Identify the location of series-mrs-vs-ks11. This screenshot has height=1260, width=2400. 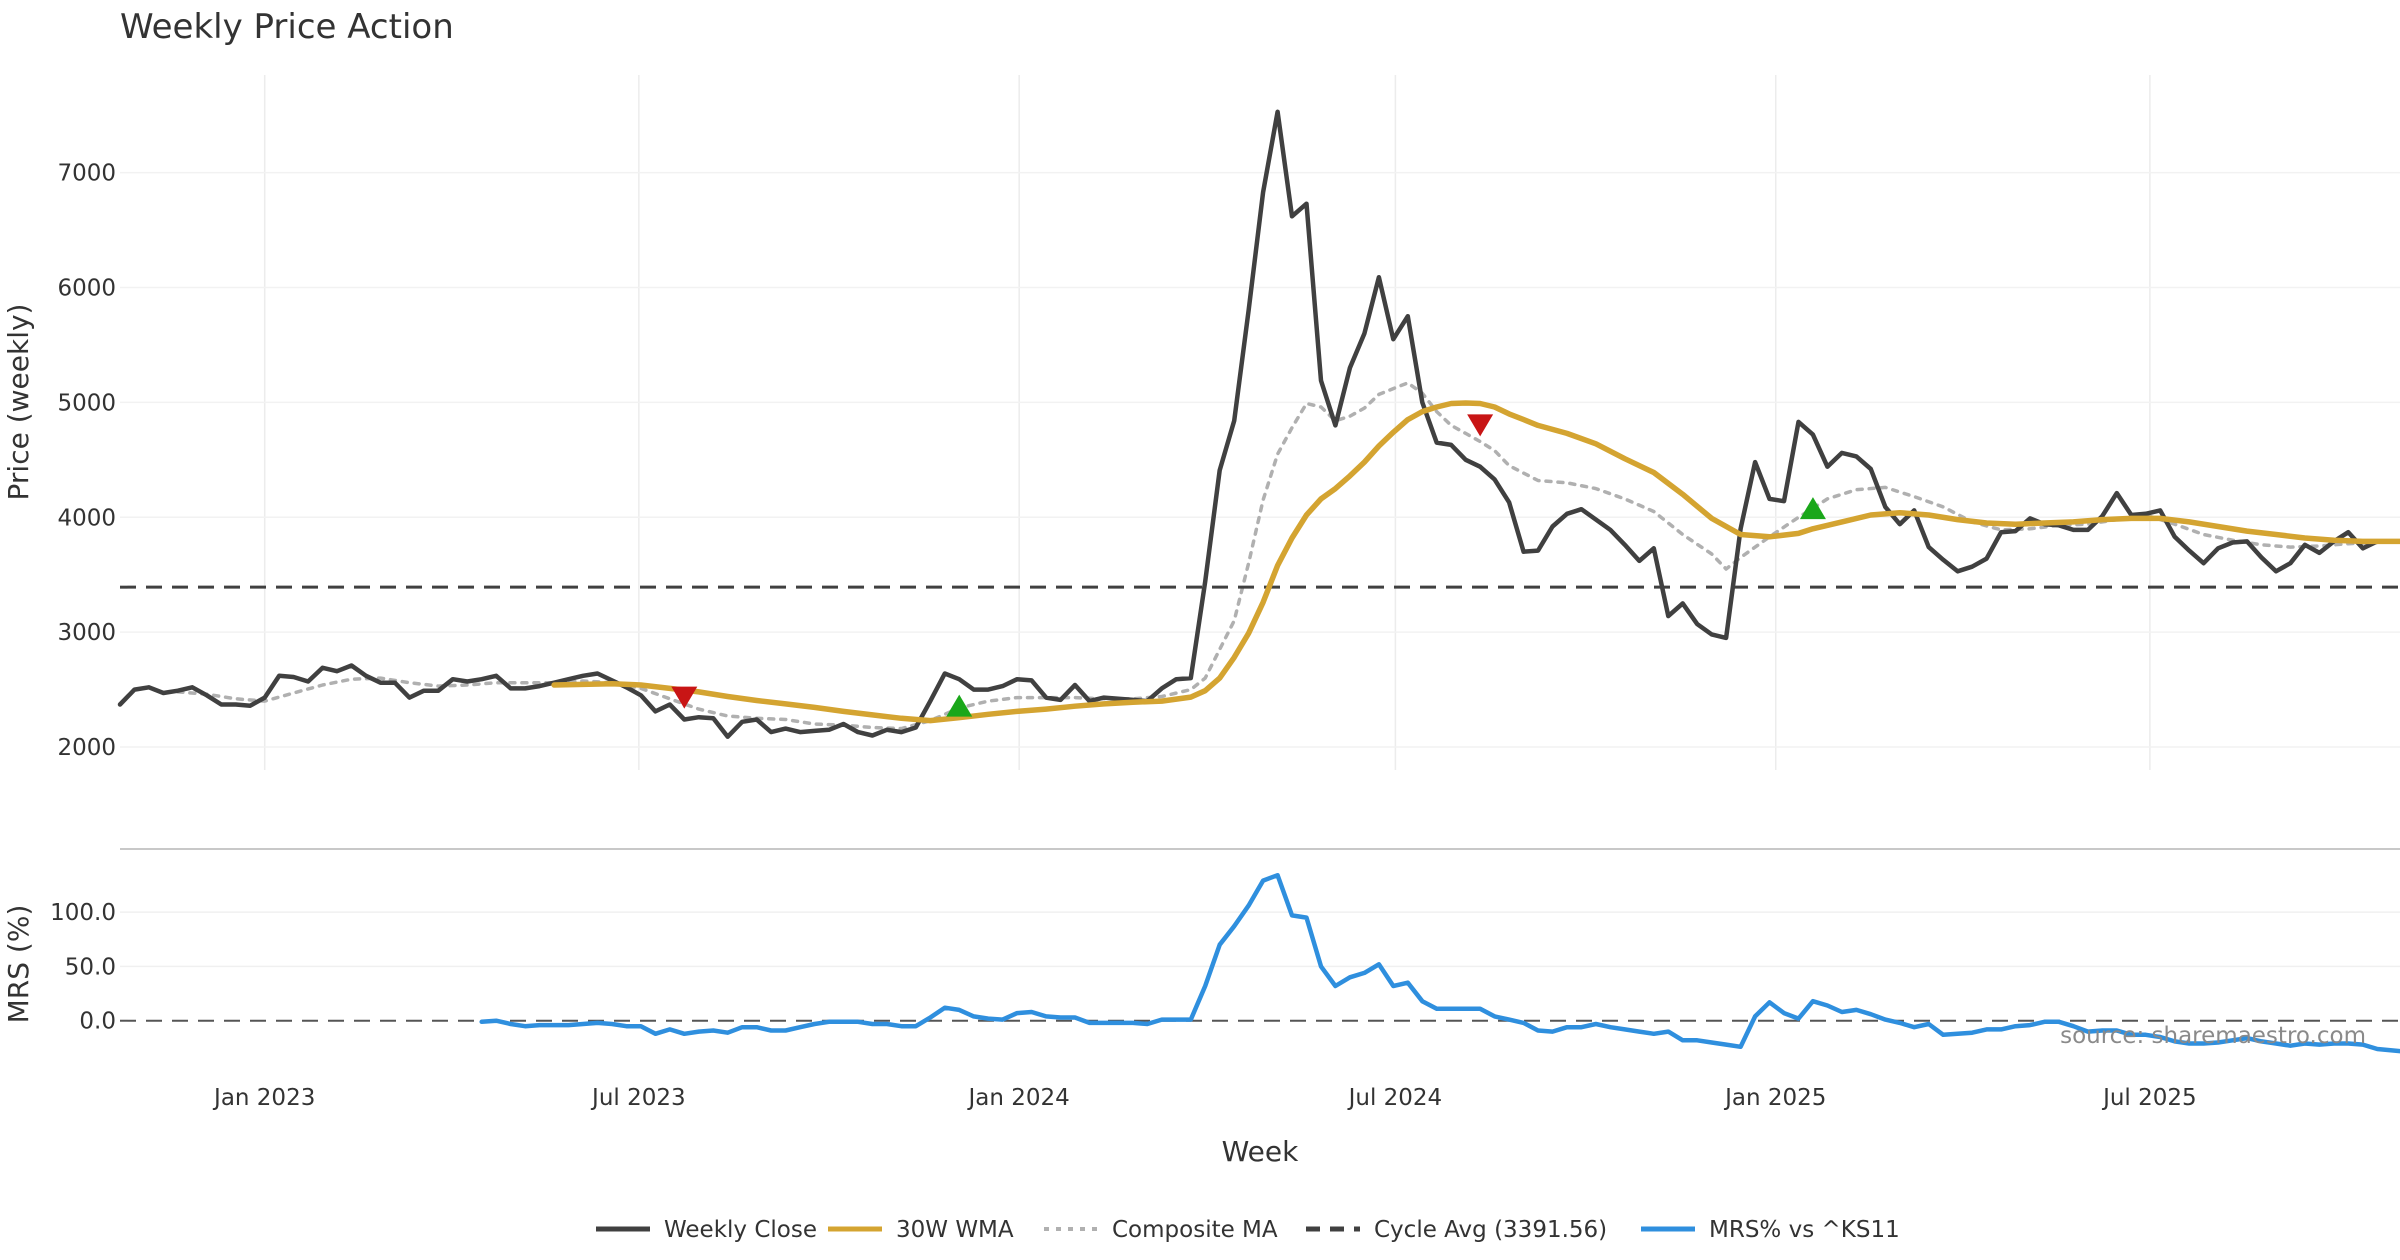
(1439, 963).